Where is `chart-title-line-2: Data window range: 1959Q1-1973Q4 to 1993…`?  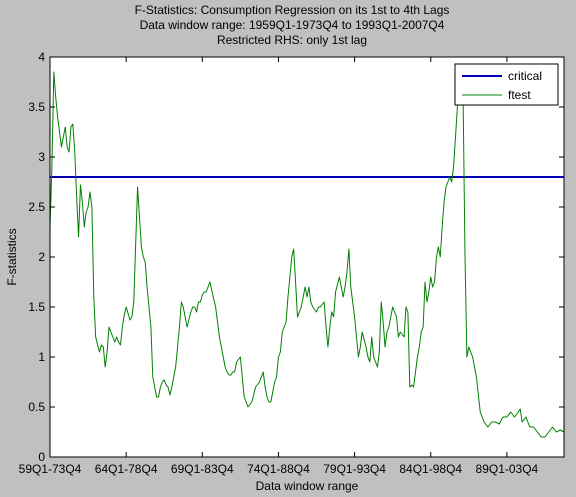
chart-title-line-2: Data window range: 1959Q1-1973Q4 to 1993… is located at coordinates (292, 25).